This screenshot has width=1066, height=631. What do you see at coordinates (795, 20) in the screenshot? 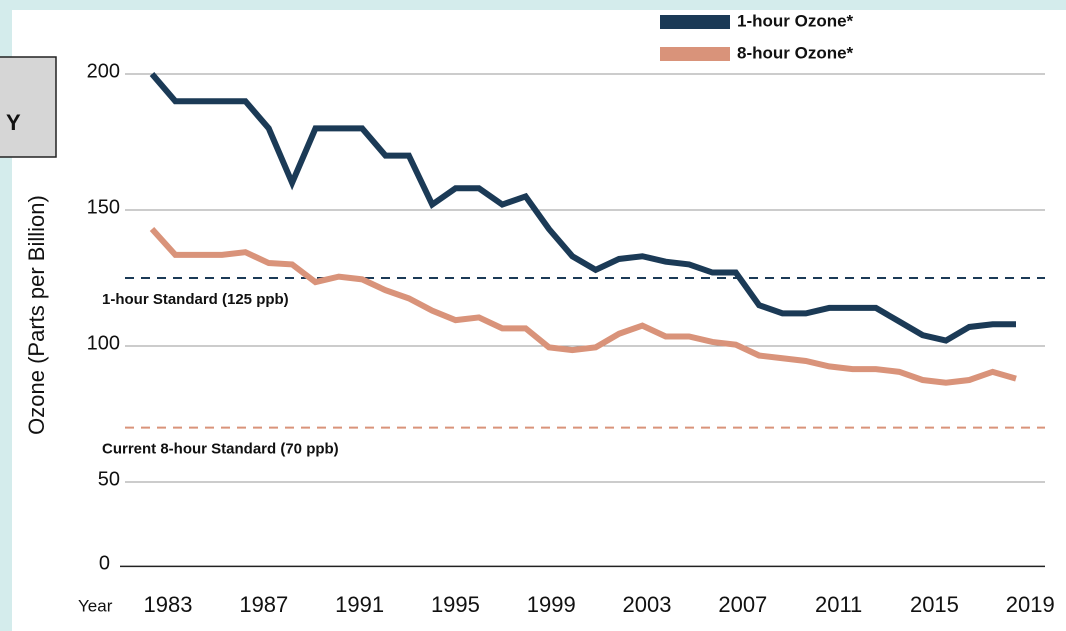
I see `legend-label: 1-hour Ozone*` at bounding box center [795, 20].